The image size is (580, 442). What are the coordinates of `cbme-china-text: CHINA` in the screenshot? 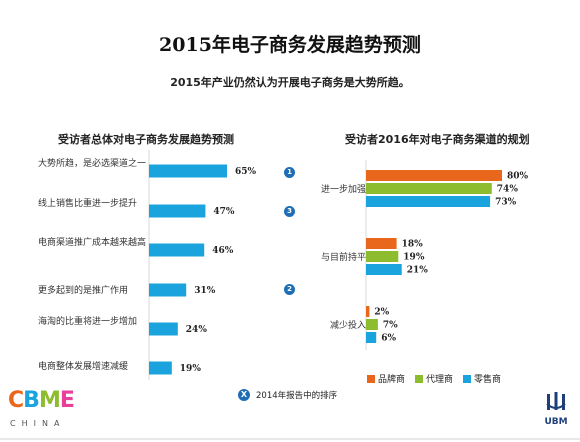 It's located at (38, 423).